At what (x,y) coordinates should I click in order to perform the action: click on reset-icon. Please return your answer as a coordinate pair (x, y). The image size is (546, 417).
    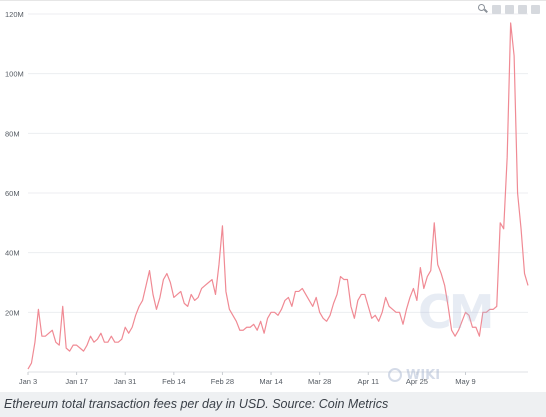
    Looking at the image, I should click on (522, 9).